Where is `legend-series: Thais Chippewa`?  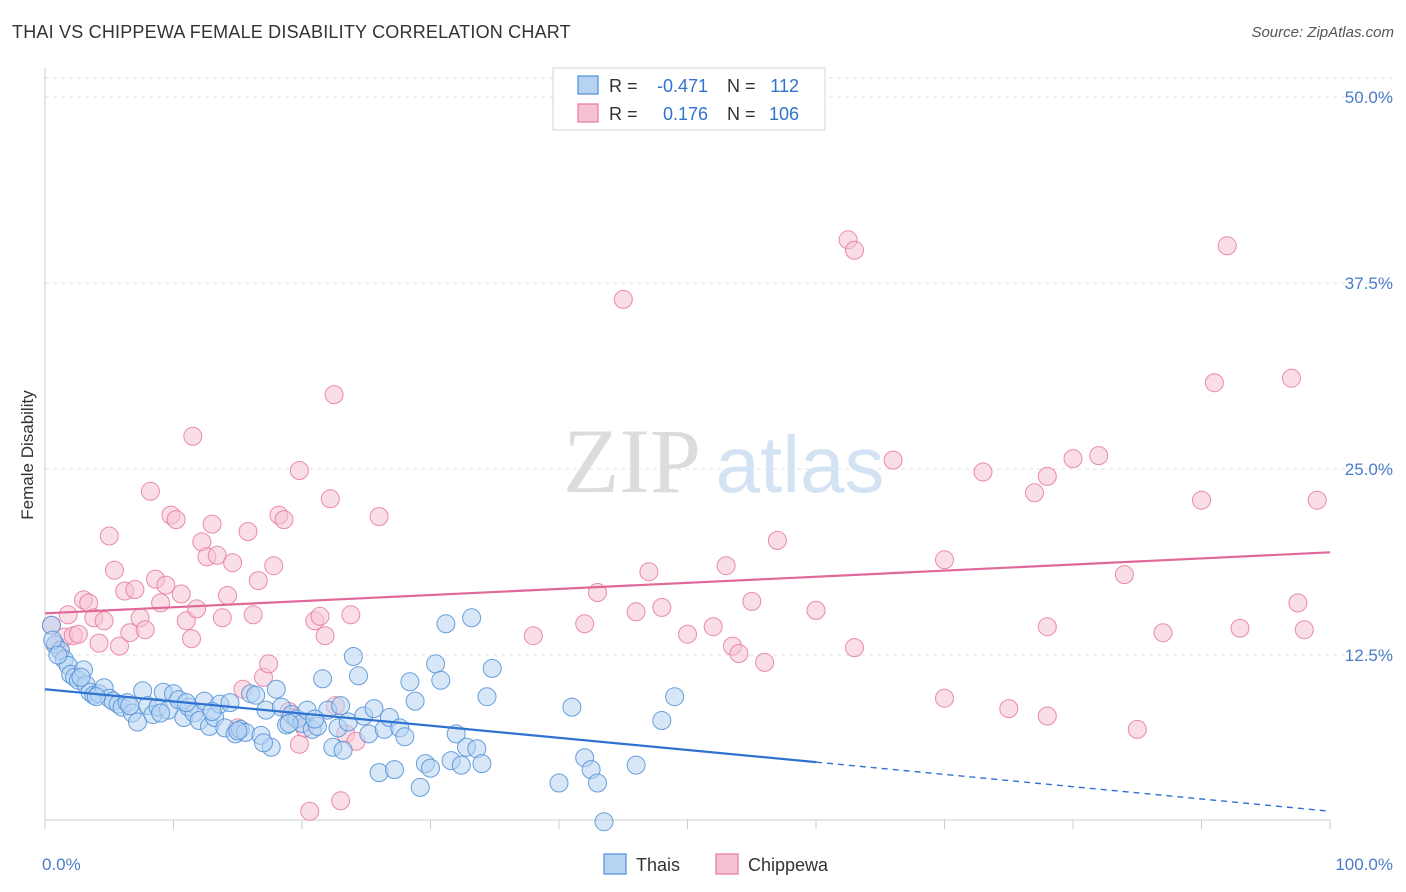
legend-series: Thais Chippewa is located at coordinates (716, 864).